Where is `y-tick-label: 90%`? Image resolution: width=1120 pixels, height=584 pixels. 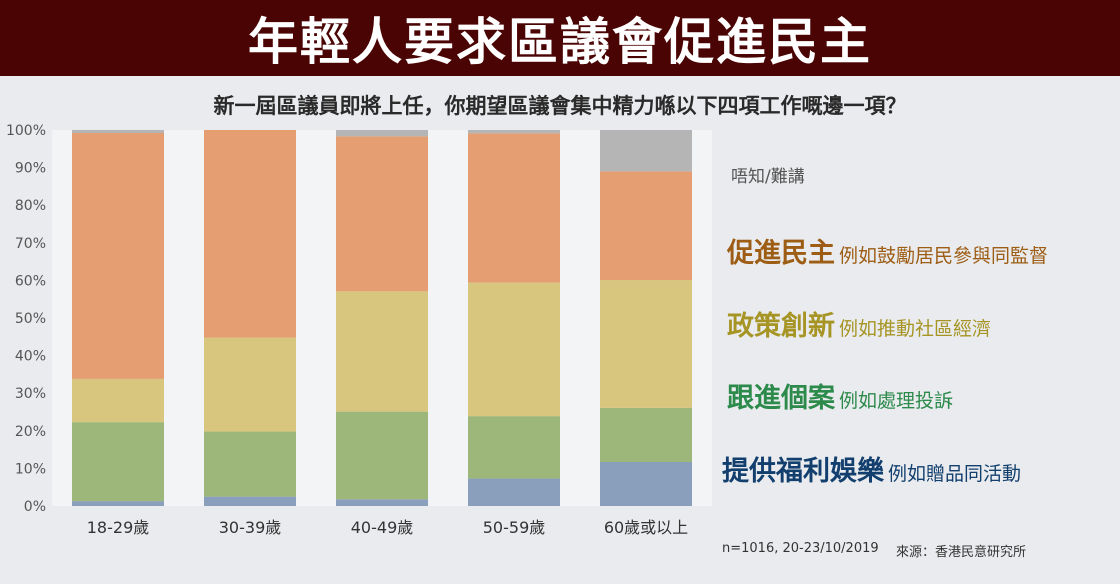 y-tick-label: 90% is located at coordinates (30, 169).